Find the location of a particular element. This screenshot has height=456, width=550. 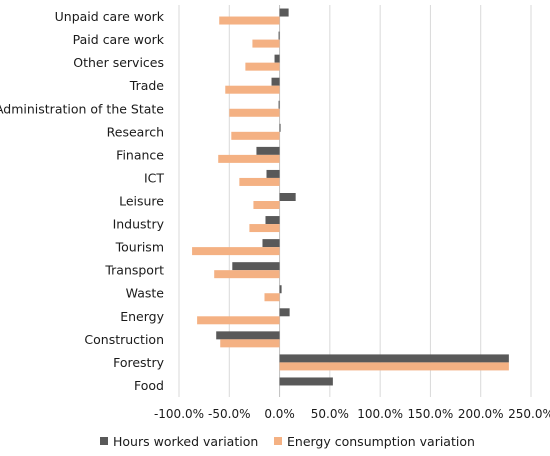

x-tick-label: 250.0% is located at coordinates (529, 414).